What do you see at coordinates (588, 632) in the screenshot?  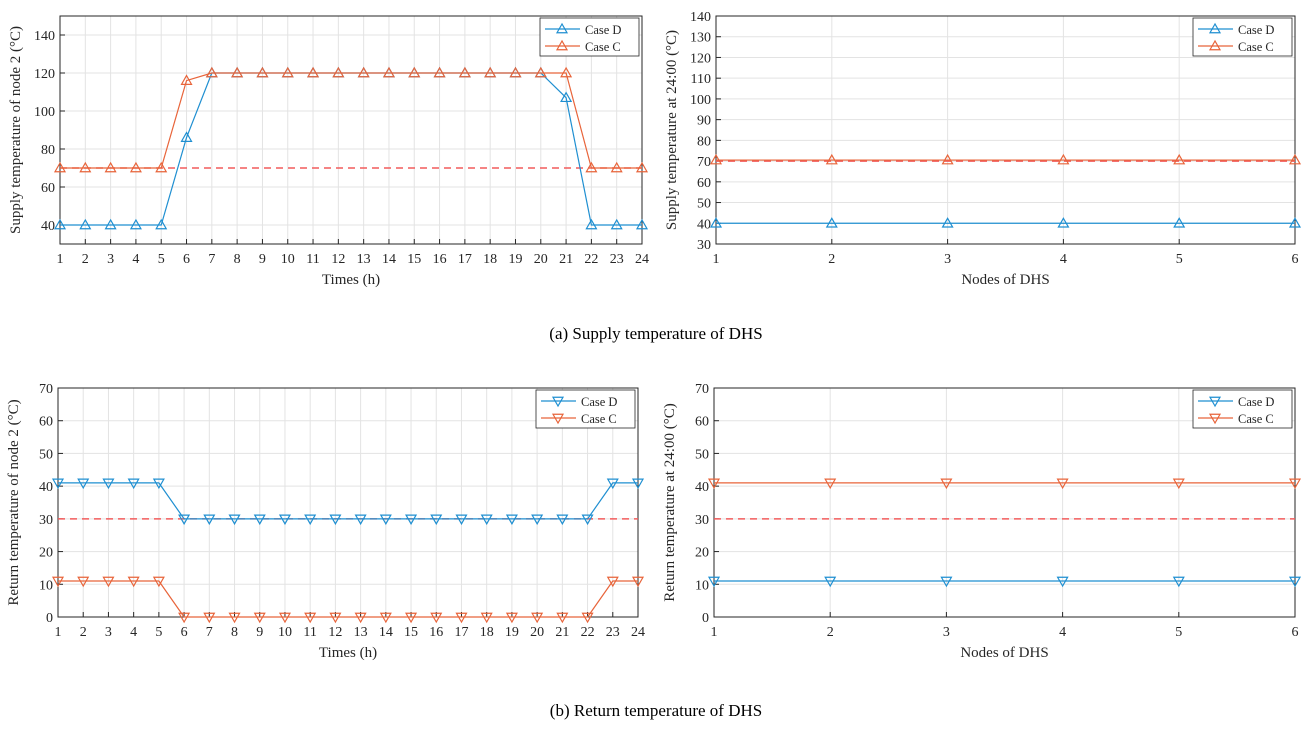 I see `x-tick-label: 22` at bounding box center [588, 632].